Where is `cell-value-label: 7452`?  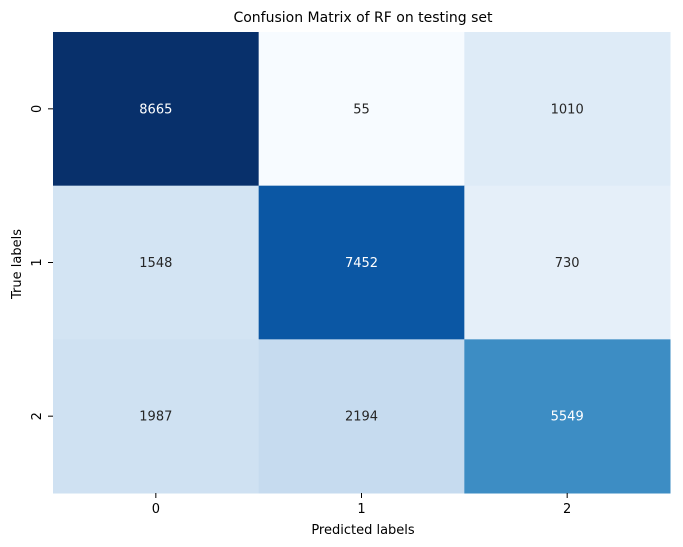 cell-value-label: 7452 is located at coordinates (361, 263).